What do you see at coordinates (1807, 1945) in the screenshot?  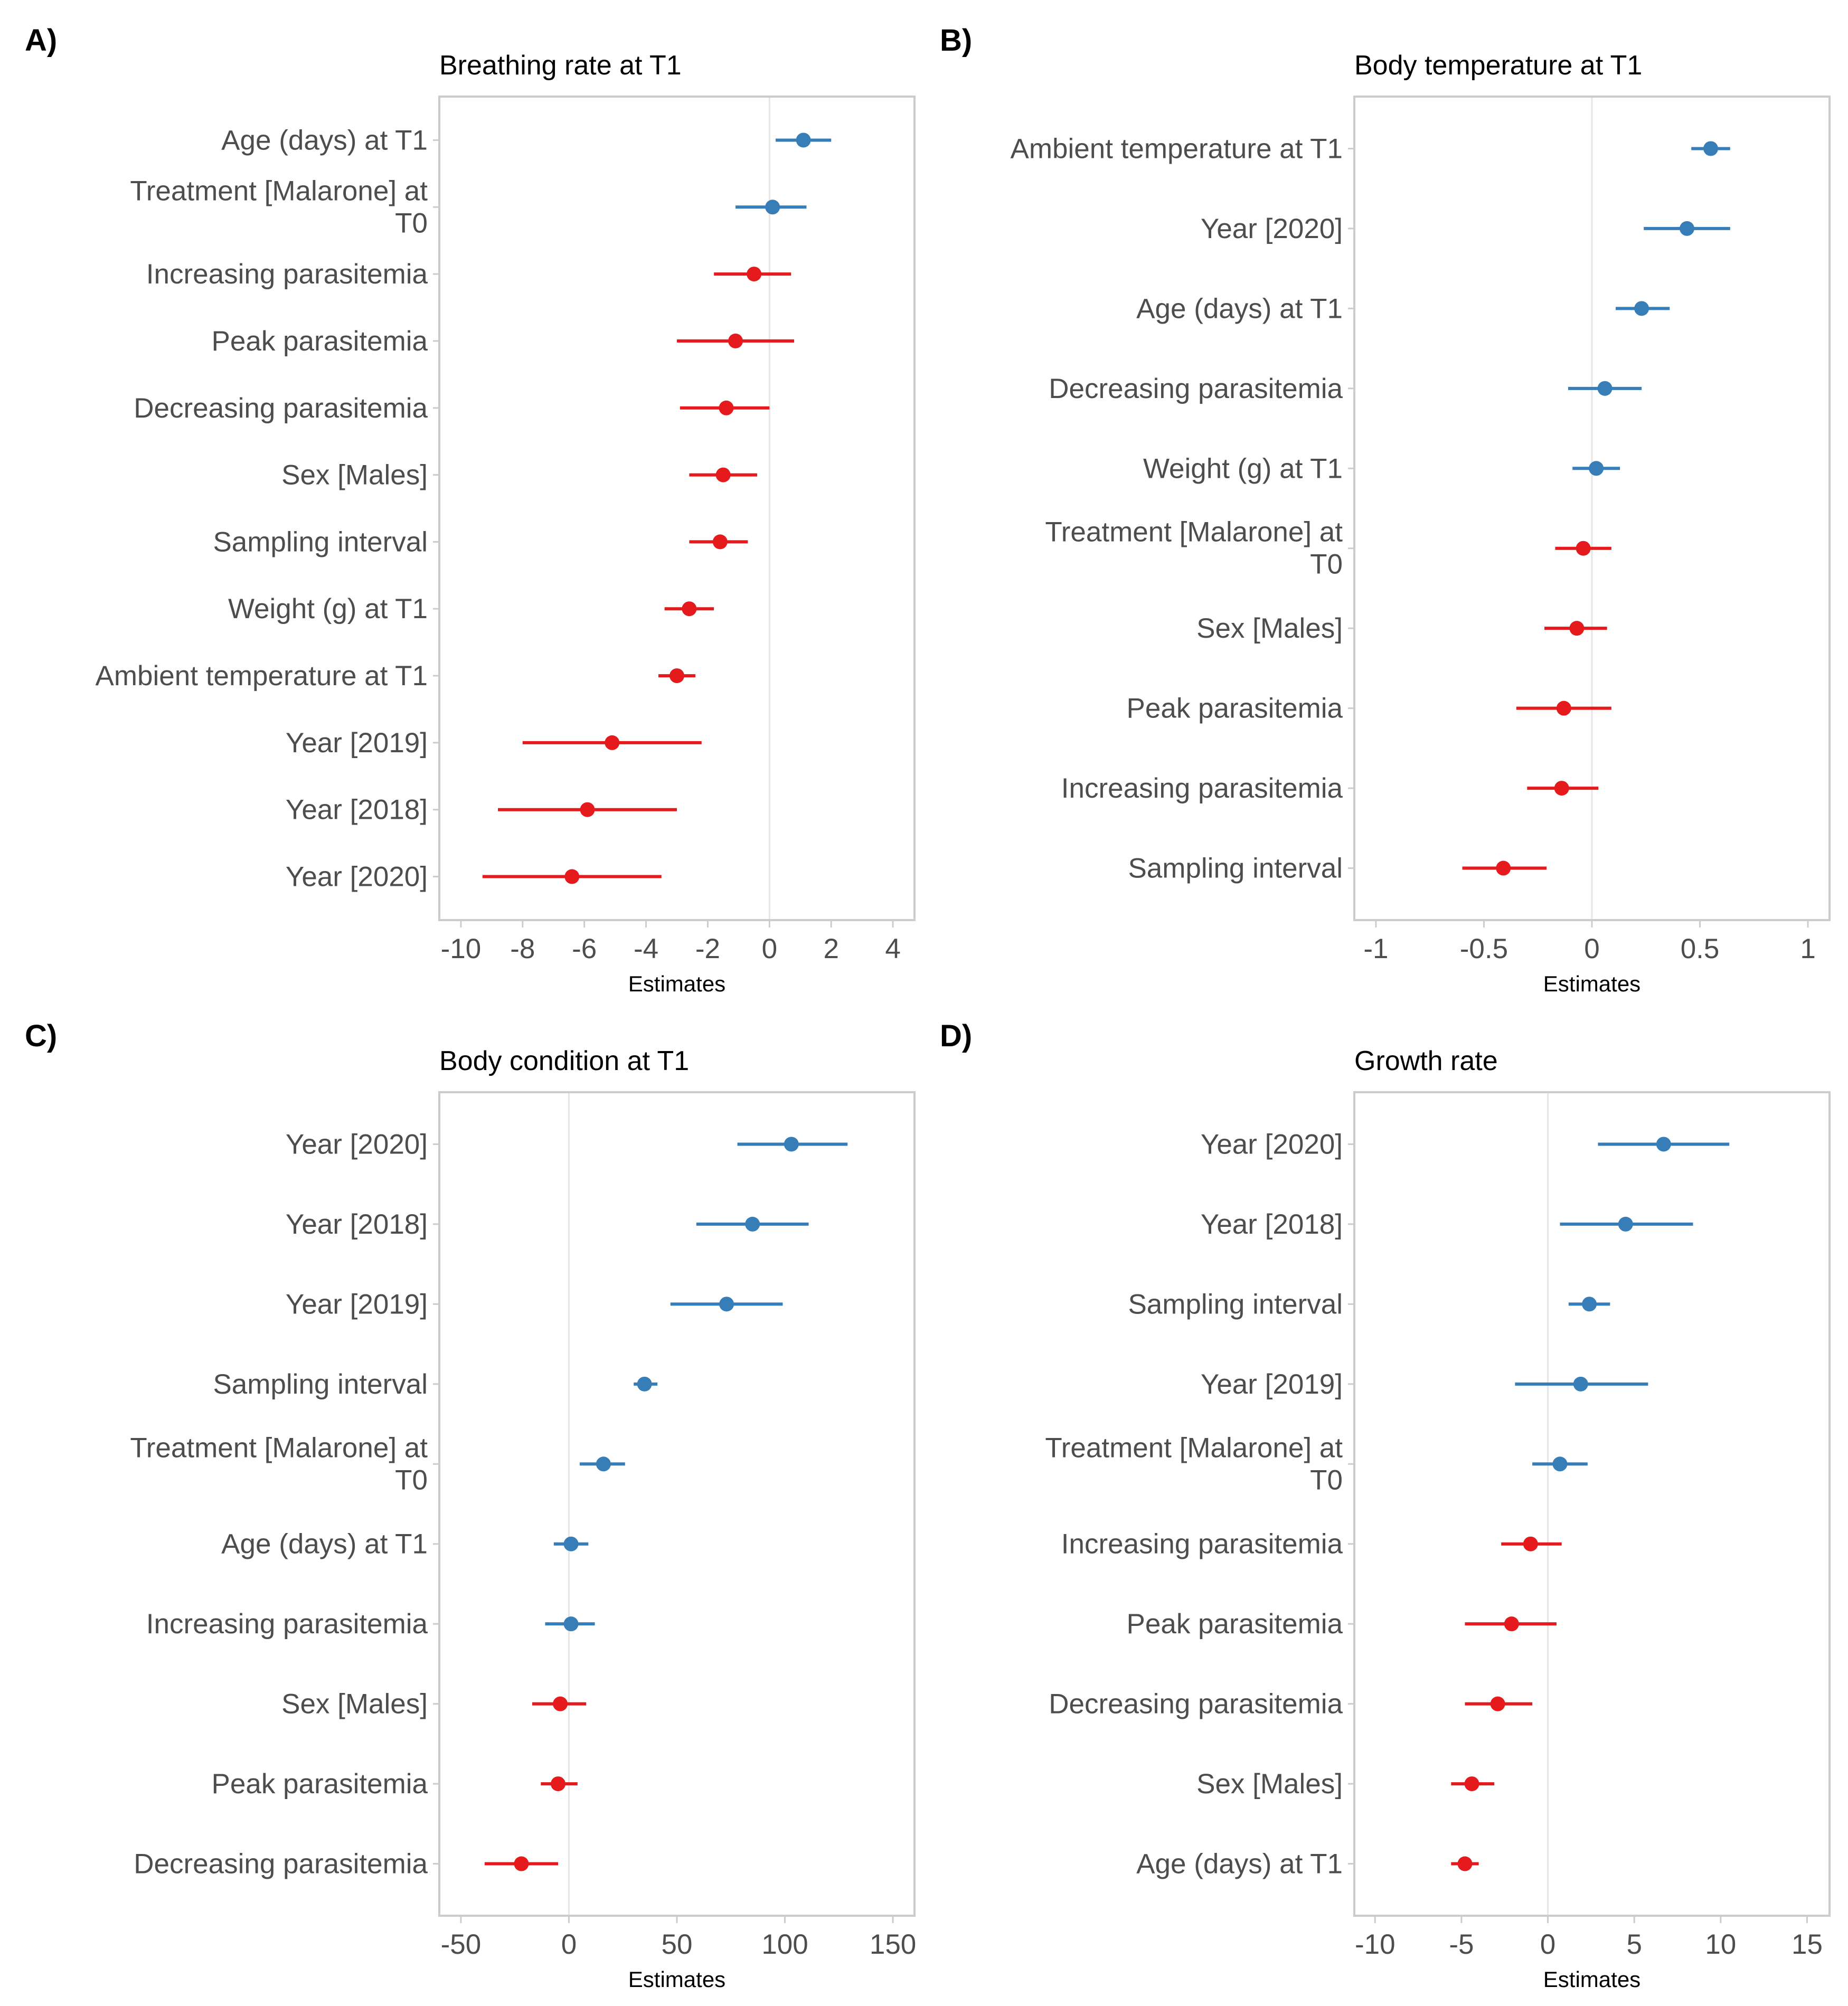 I see `x-tick-label: 15` at bounding box center [1807, 1945].